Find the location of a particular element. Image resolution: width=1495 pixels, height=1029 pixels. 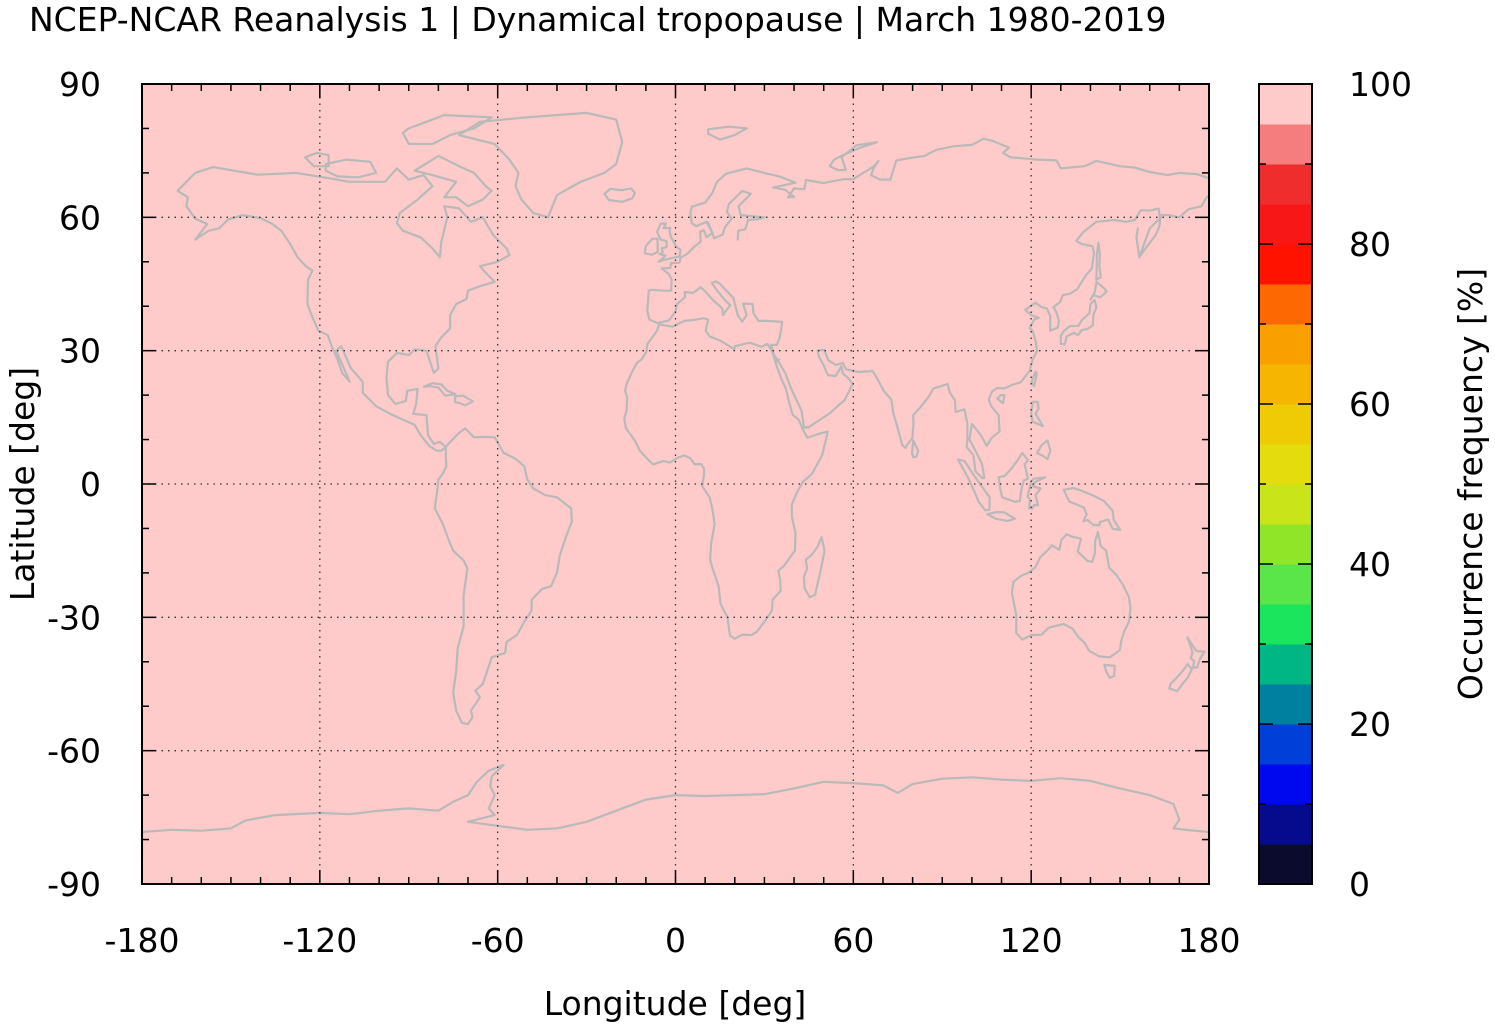

y-axis-label: Latitude [deg] is located at coordinates (22, 484).